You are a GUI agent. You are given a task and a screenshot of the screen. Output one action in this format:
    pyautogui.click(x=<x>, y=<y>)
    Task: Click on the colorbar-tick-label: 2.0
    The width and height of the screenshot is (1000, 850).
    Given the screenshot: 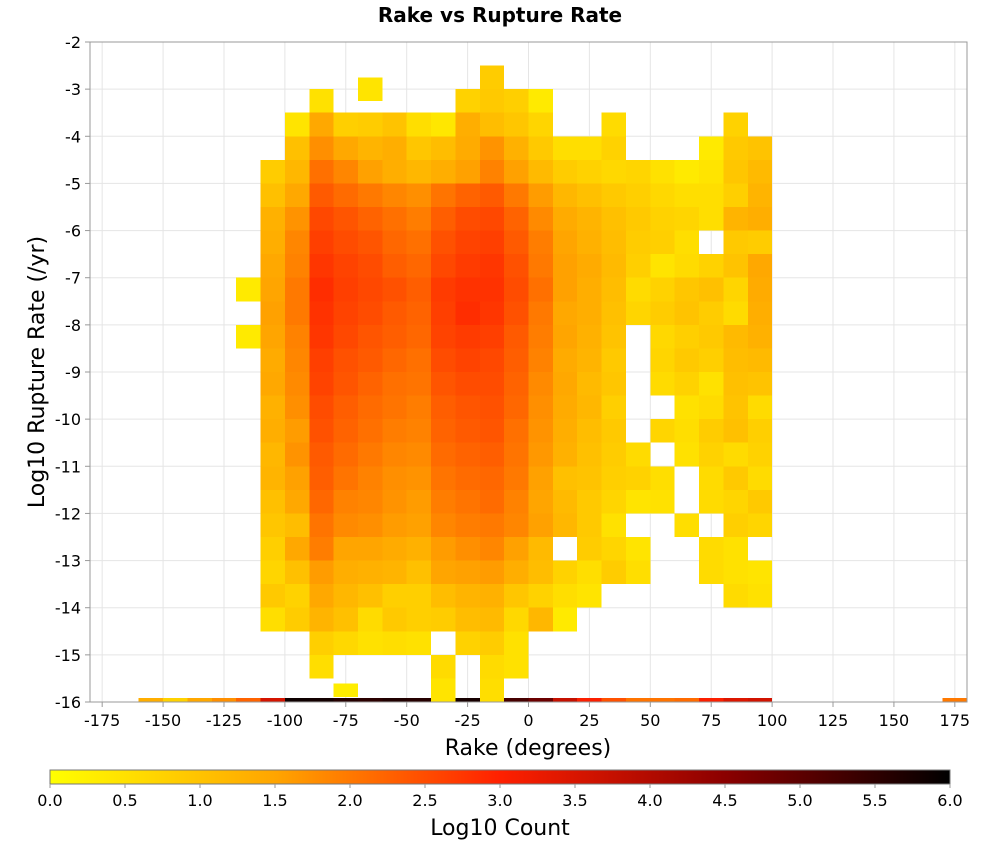 What is the action you would take?
    pyautogui.click(x=349, y=800)
    